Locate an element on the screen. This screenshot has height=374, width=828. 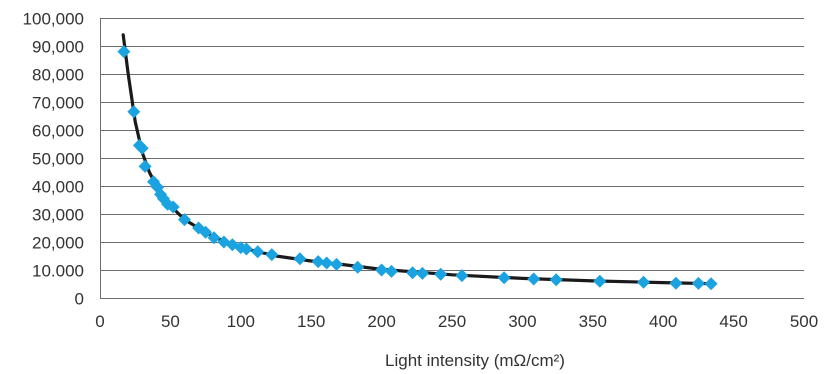
x-tick-label: 400 is located at coordinates (663, 321).